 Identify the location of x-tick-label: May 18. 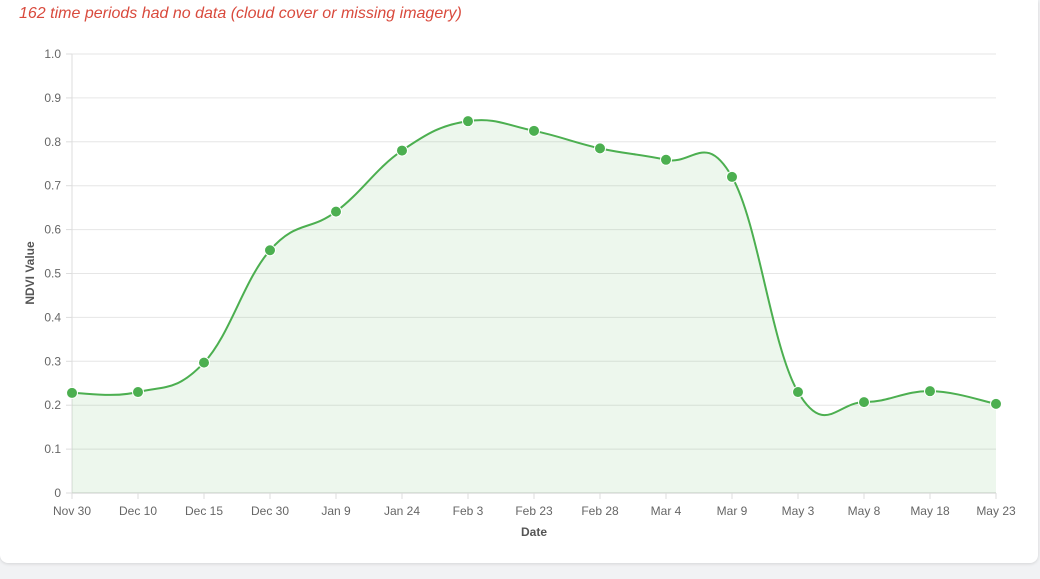
(930, 511).